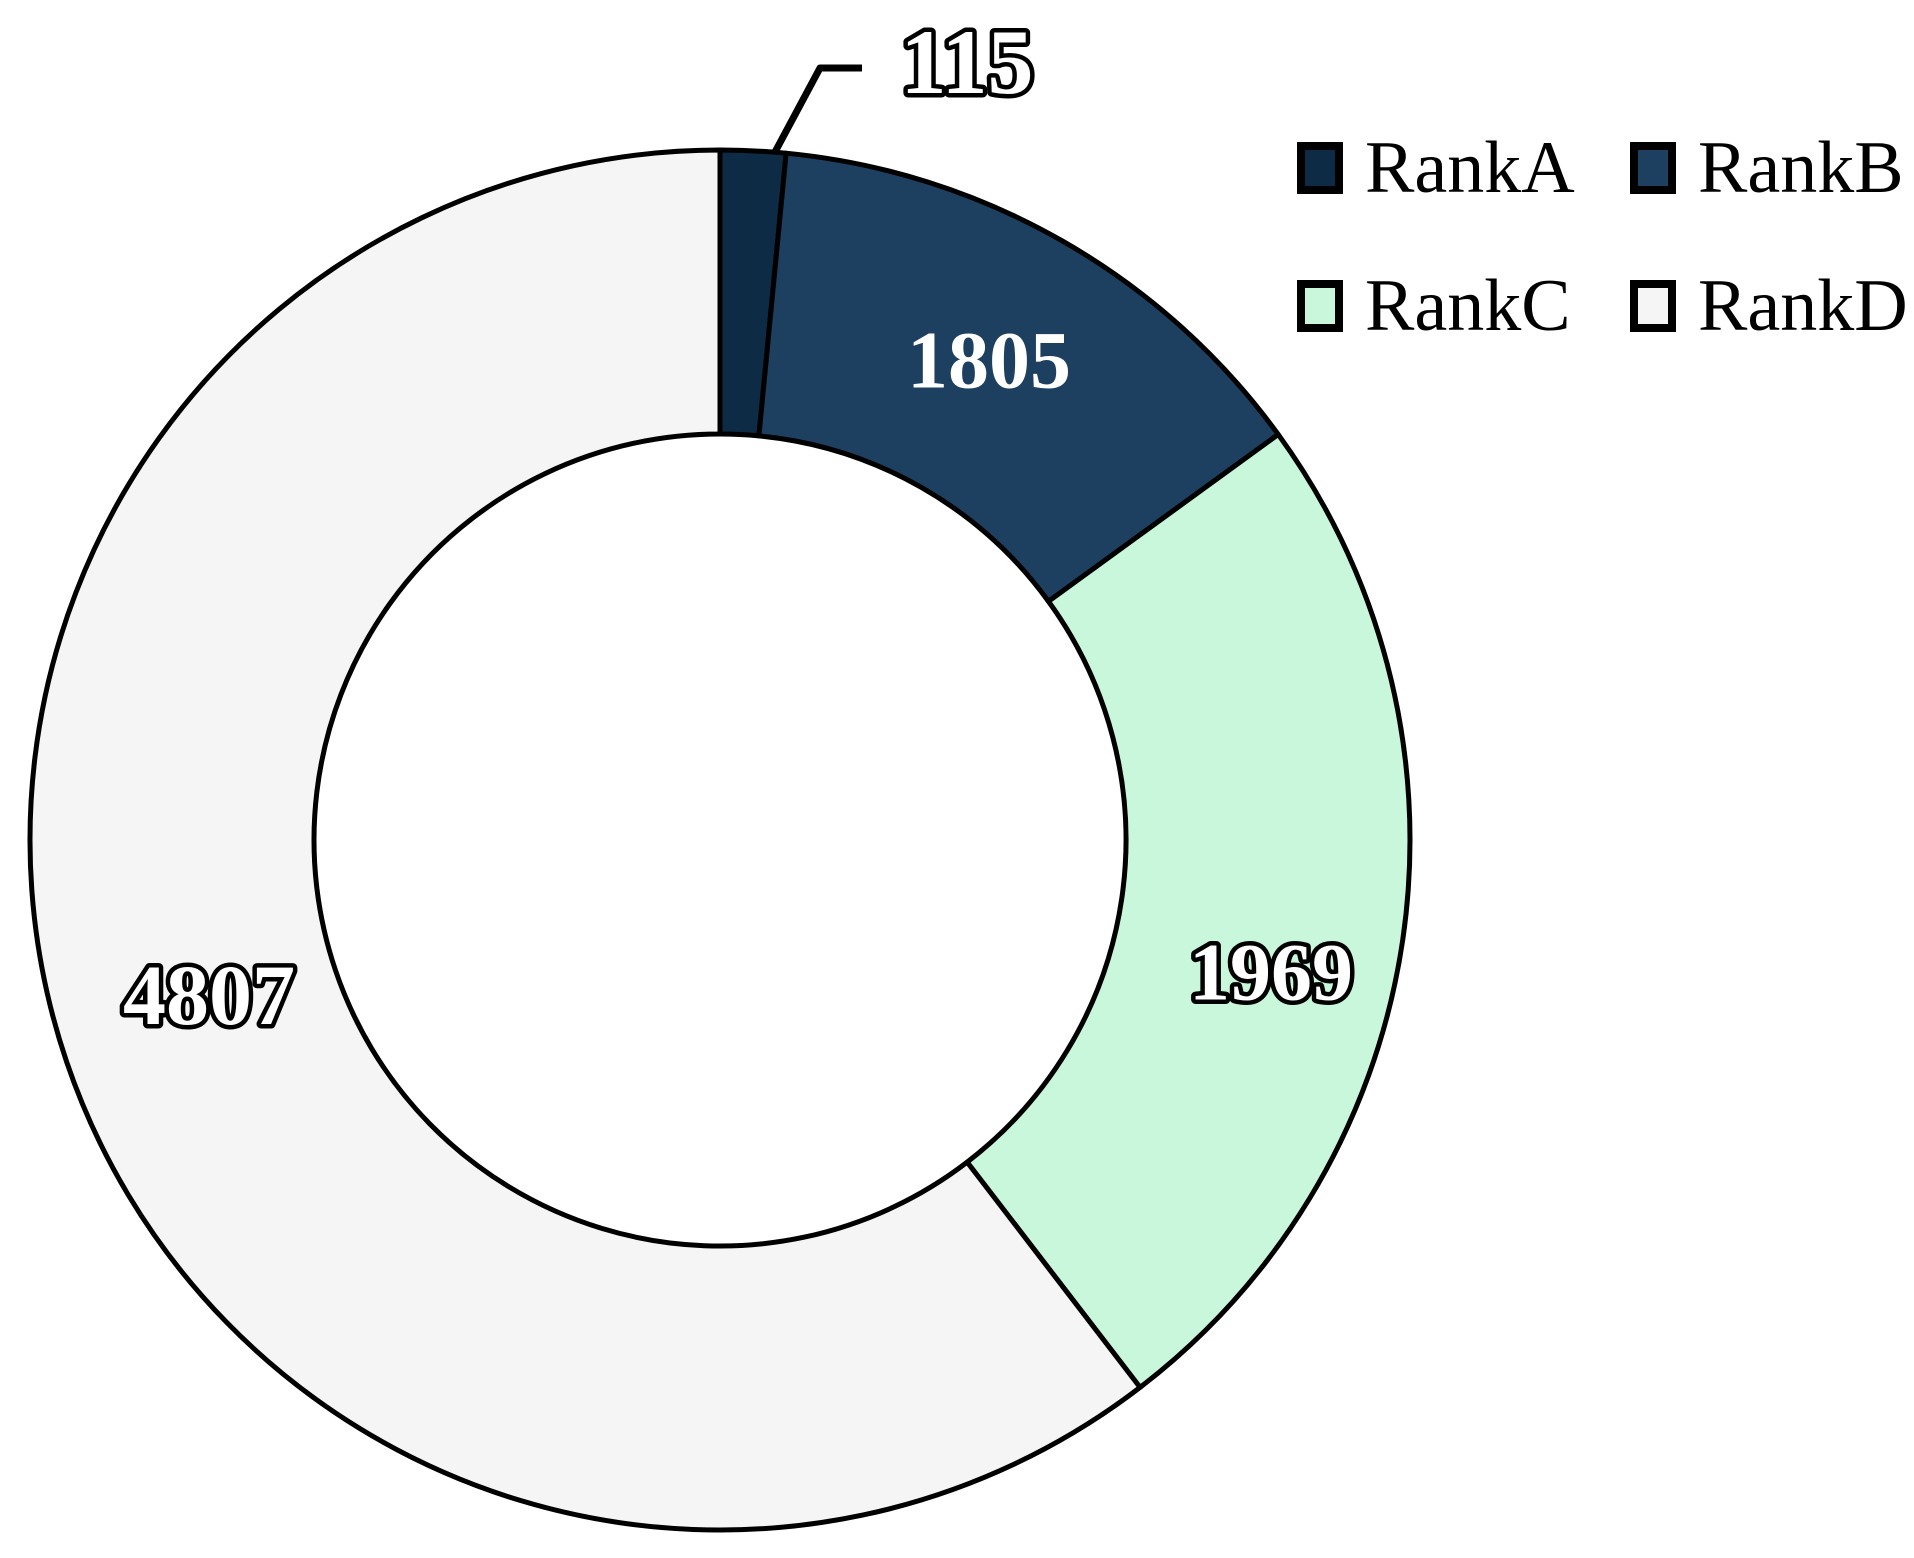 Image resolution: width=1914 pixels, height=1558 pixels. I want to click on leader-line-ranka, so click(816, 109).